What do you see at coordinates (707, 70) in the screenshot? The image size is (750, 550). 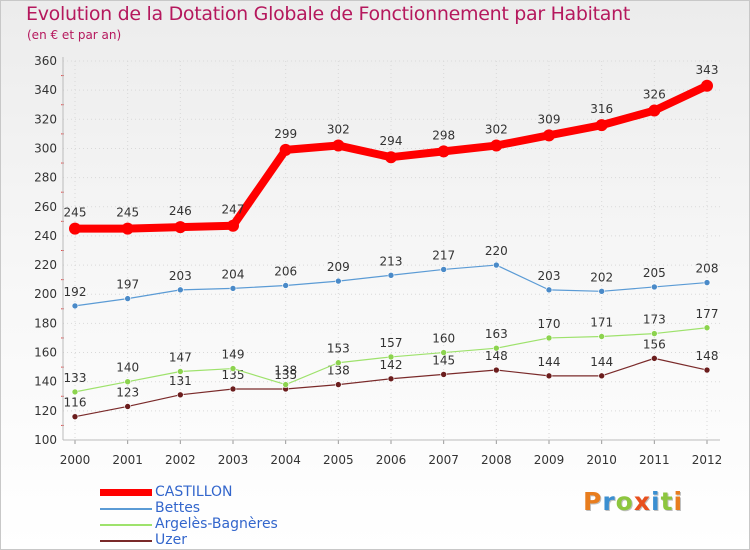 I see `data-label-castillon: 343` at bounding box center [707, 70].